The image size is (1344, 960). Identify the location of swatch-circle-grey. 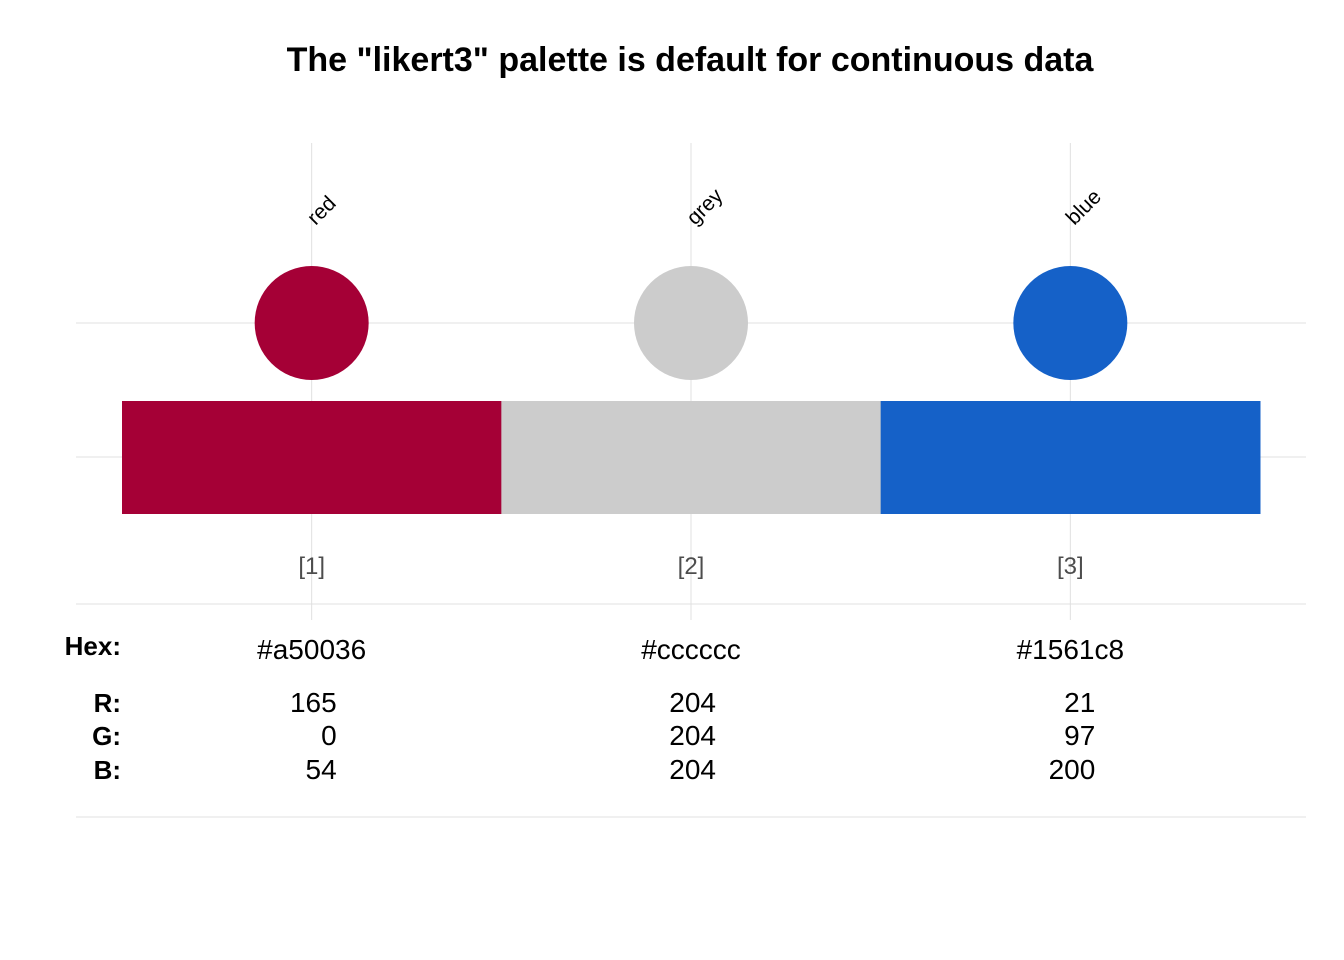
(691, 323).